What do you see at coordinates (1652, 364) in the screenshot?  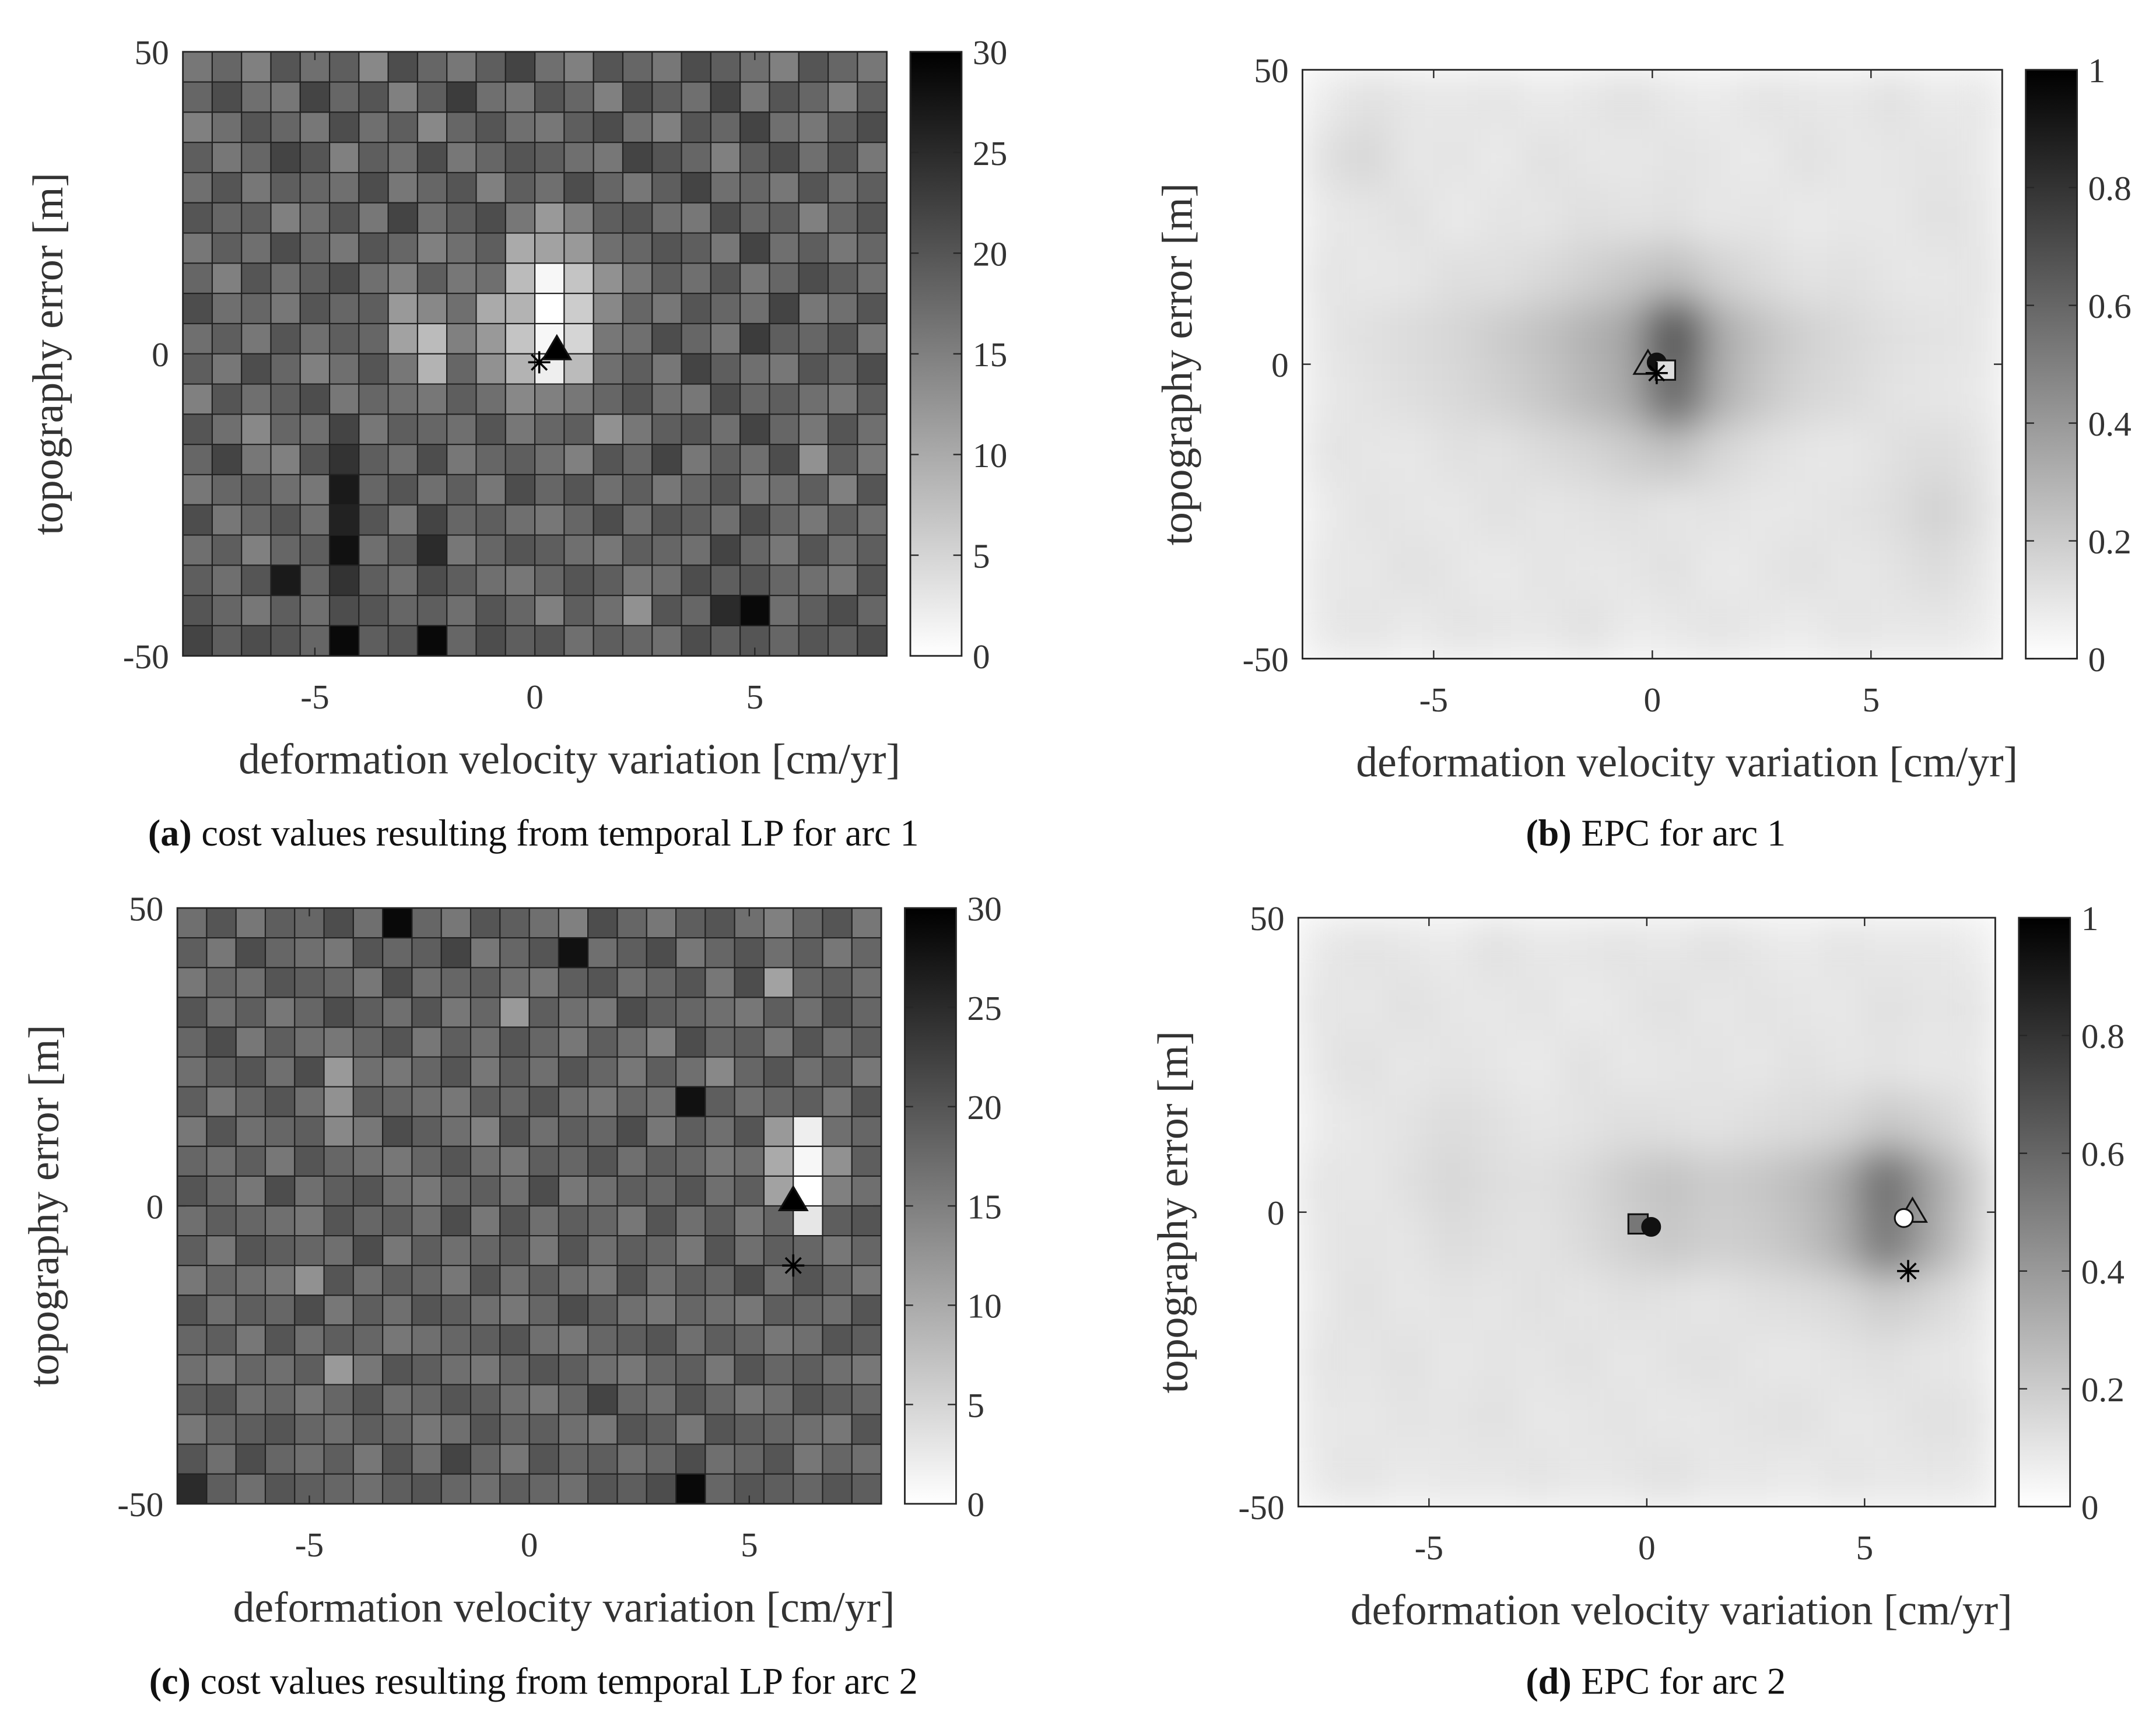 I see `cells` at bounding box center [1652, 364].